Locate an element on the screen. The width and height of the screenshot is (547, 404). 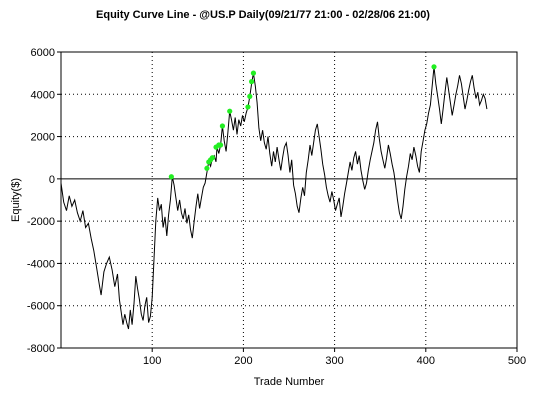
y-tick-label: 6000 is located at coordinates (43, 53).